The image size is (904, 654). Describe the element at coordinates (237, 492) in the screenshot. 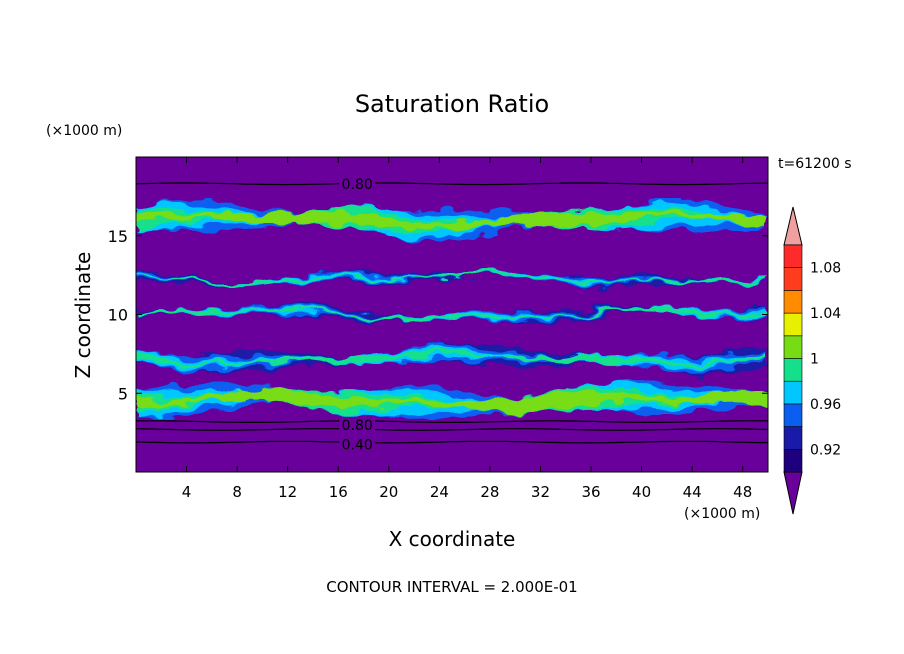

I see `x-tick-label: 8` at that location.